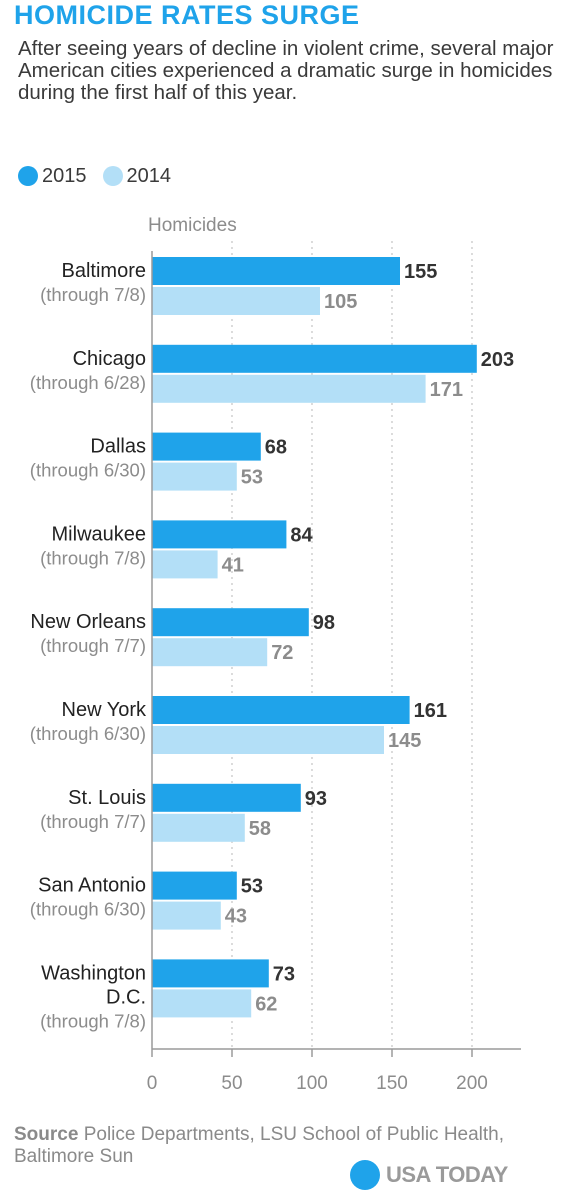 The image size is (577, 1198). Describe the element at coordinates (365, 1175) in the screenshot. I see `logo-circle-icon` at that location.